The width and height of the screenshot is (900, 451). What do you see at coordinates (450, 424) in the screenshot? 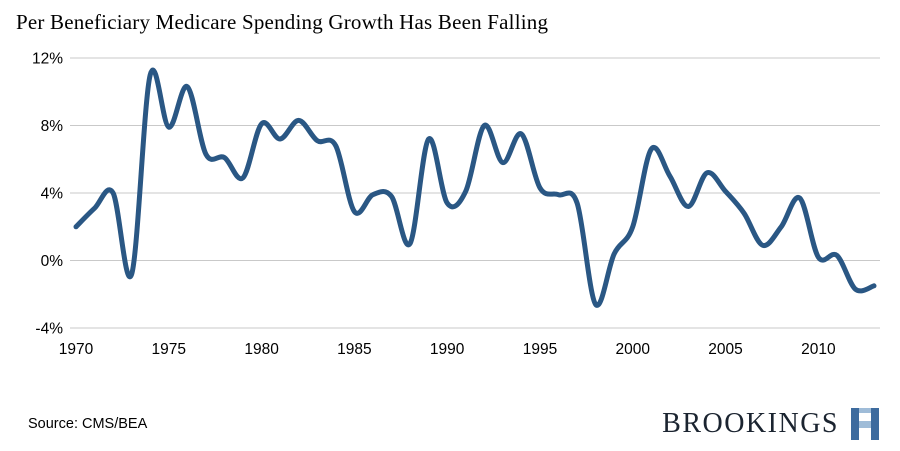
I see `footer: Source: CMS/BEA BROOKINGS` at bounding box center [450, 424].